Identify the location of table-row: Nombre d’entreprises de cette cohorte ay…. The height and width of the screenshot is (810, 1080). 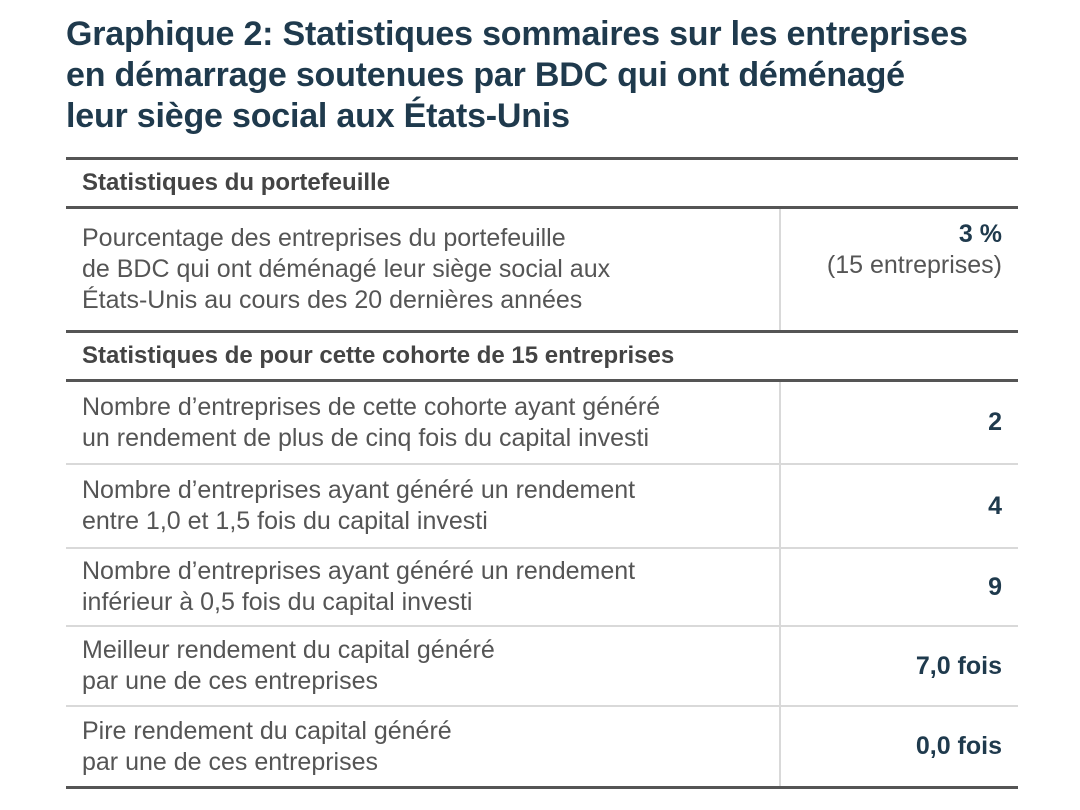
(542, 423).